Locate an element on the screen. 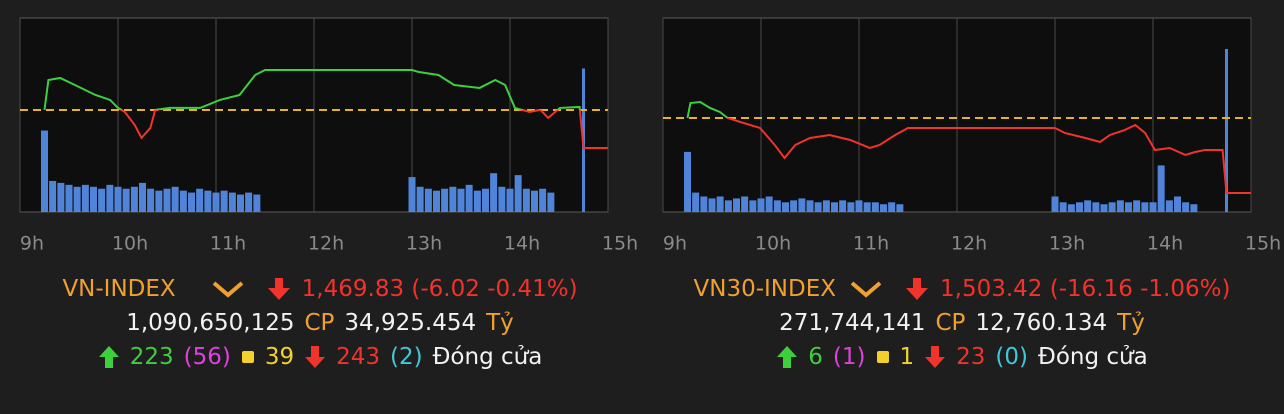  price-change: 1,469.83 (-6.02 -0.41%) is located at coordinates (439, 289).